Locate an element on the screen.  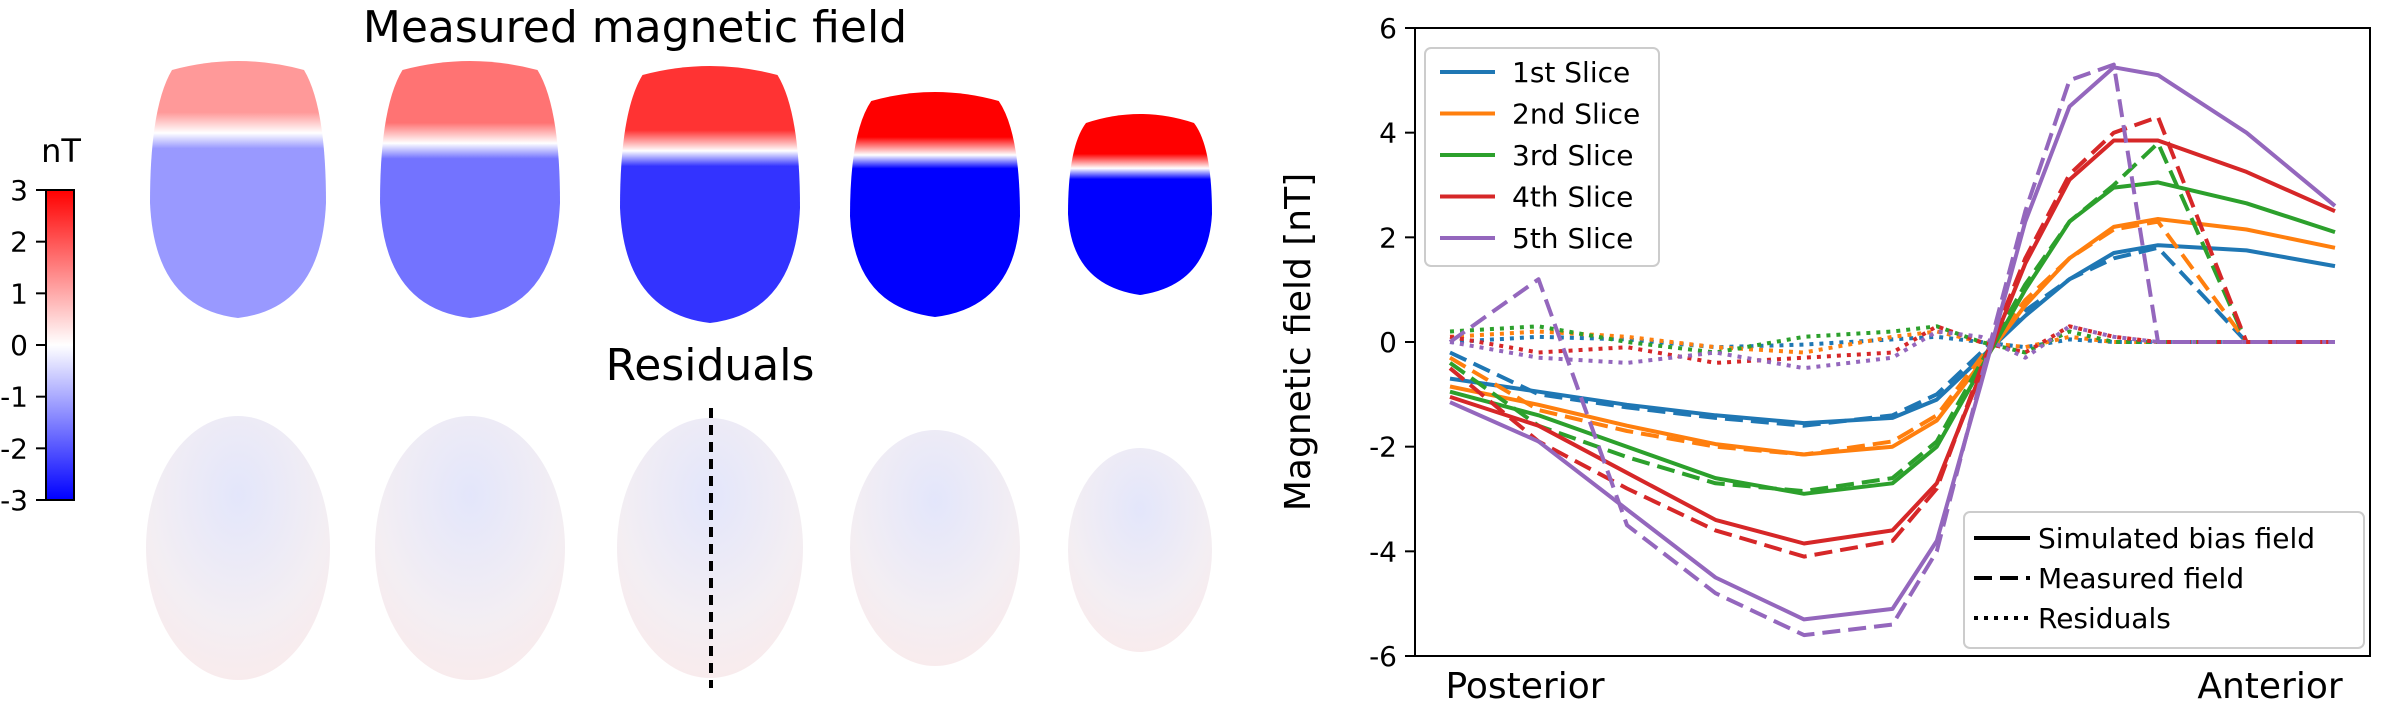
legend-slice-label: 1st Slice is located at coordinates (1571, 72).